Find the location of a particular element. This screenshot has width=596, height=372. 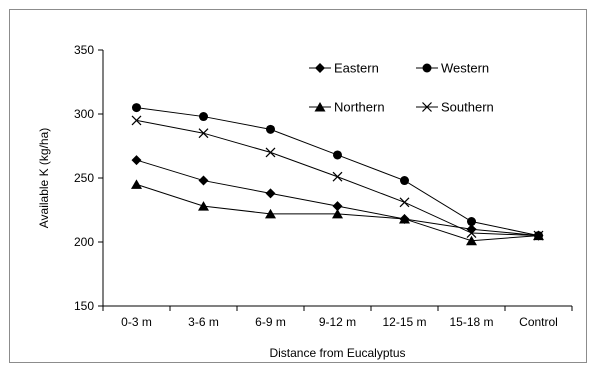

legend-item-eastern: Eastern is located at coordinates (344, 68).